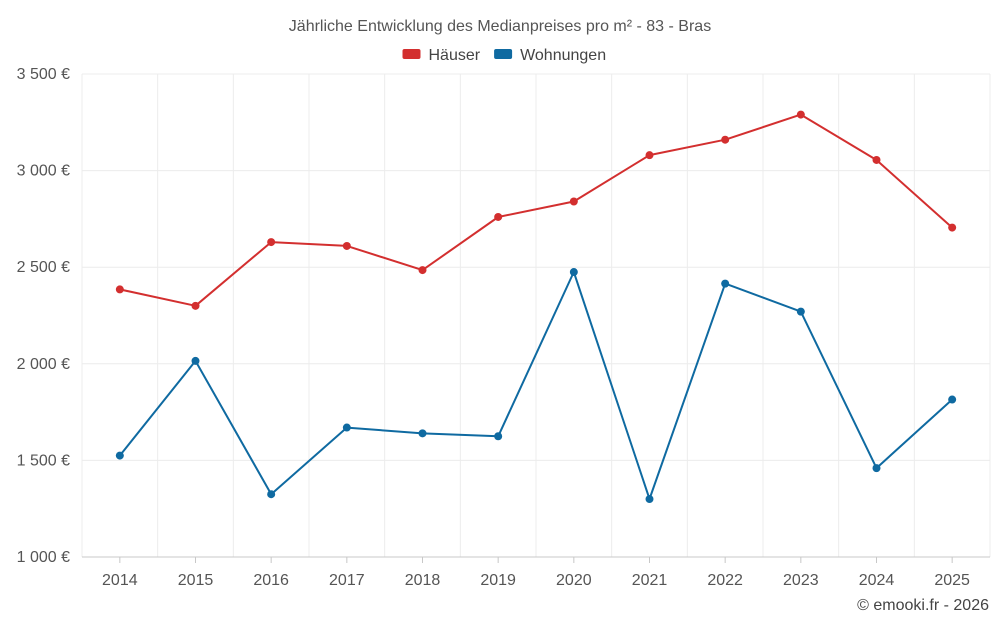 The image size is (1000, 625). What do you see at coordinates (43, 460) in the screenshot?
I see `y-tick-label: 1 500 €` at bounding box center [43, 460].